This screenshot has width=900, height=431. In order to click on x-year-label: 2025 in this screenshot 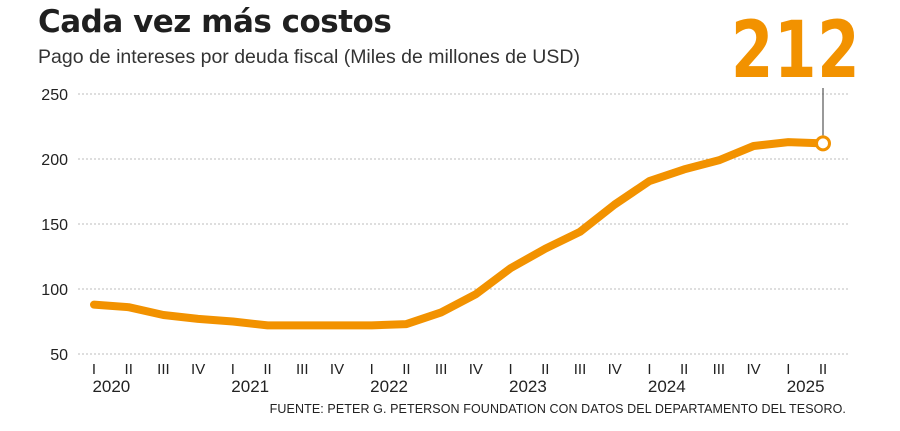, I will do `click(806, 386)`.